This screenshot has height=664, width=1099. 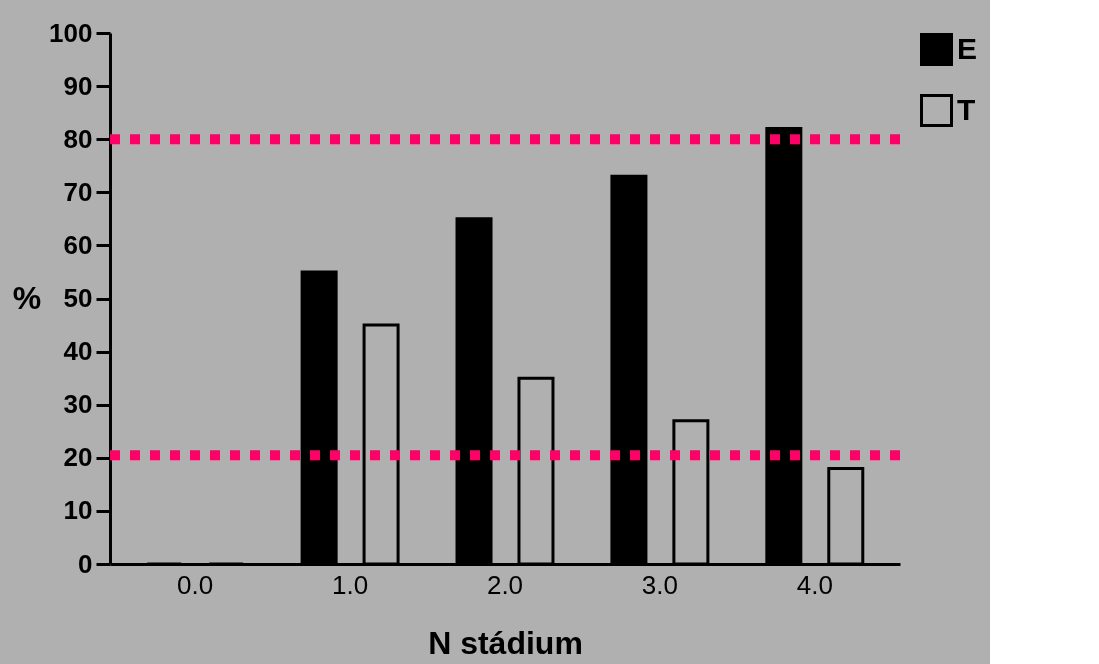 I want to click on y-tick-label: 0, so click(x=85, y=563).